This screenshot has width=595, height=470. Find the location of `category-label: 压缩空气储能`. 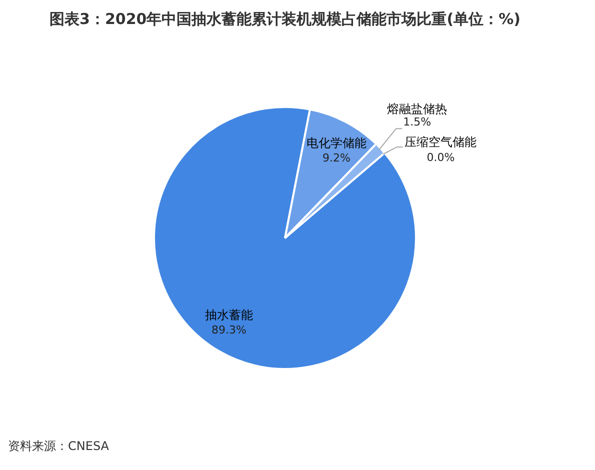

category-label: 压缩空气储能 is located at coordinates (440, 142).